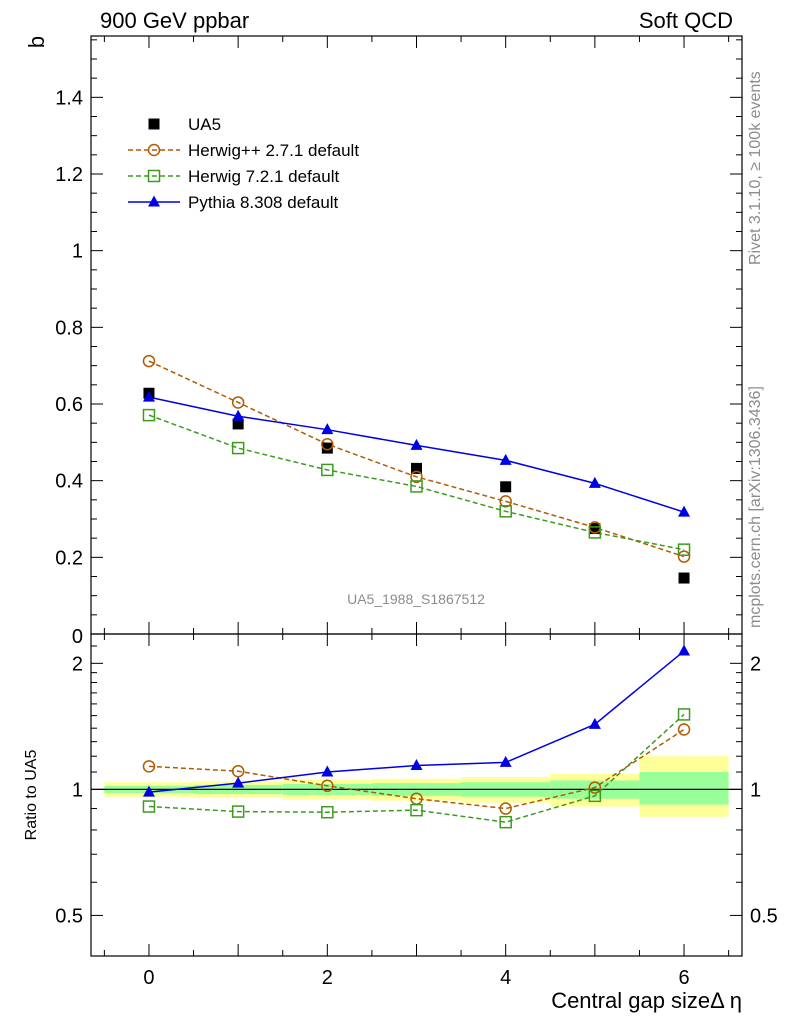 Image resolution: width=786 pixels, height=1029 pixels. I want to click on top-y-tick-label: 0.4, so click(69, 482).